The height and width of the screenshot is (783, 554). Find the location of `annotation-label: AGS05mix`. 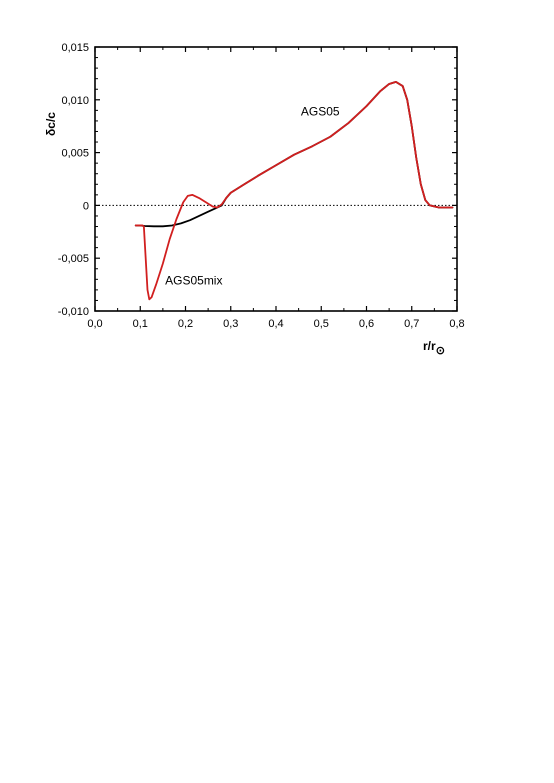

annotation-label: AGS05mix is located at coordinates (193, 281).